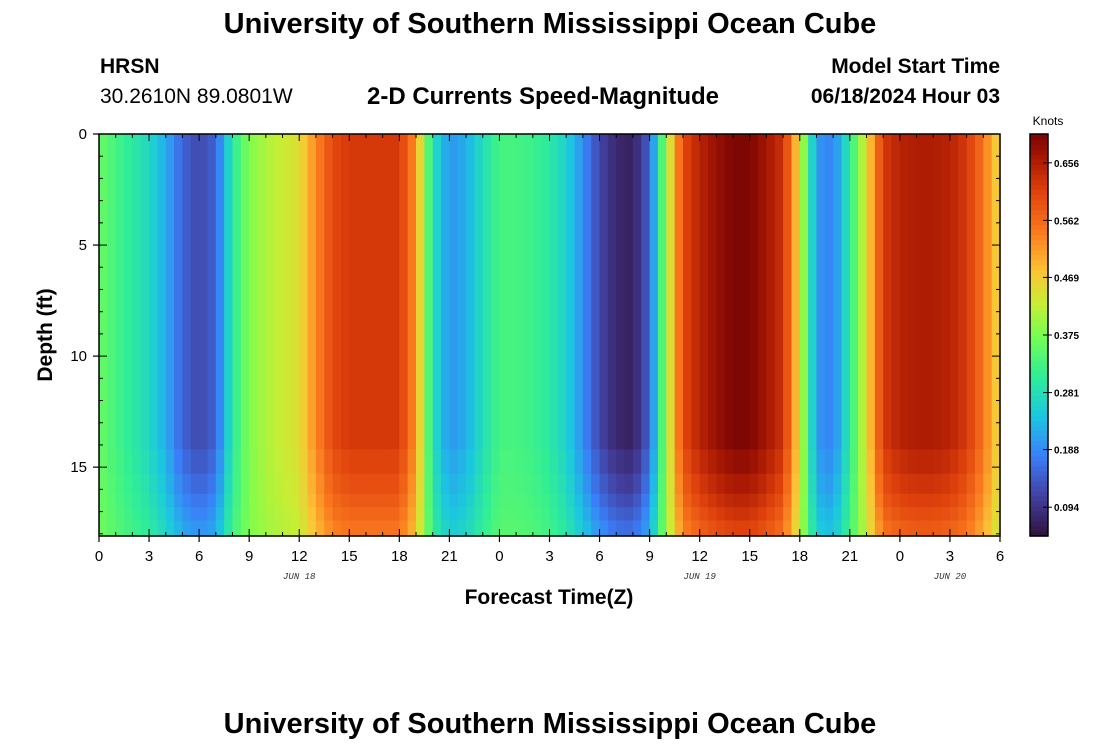  I want to click on x-tick-label: 15, so click(749, 556).